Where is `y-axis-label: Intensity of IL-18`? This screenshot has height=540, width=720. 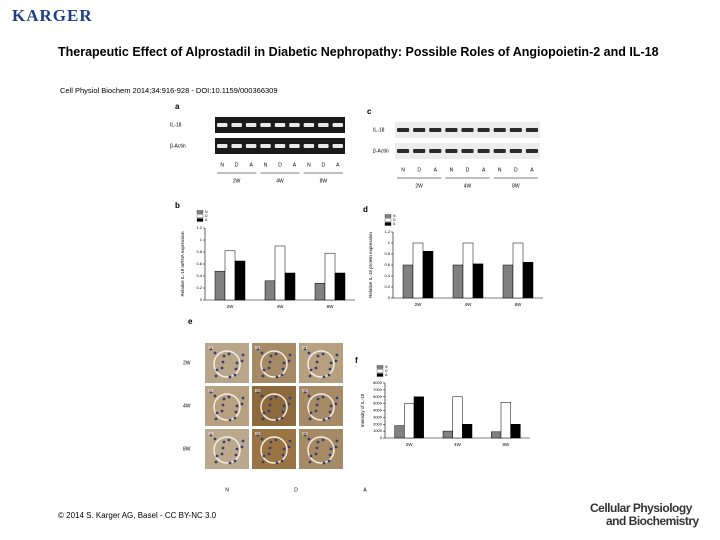 y-axis-label: Intensity of IL-18 is located at coordinates (362, 410).